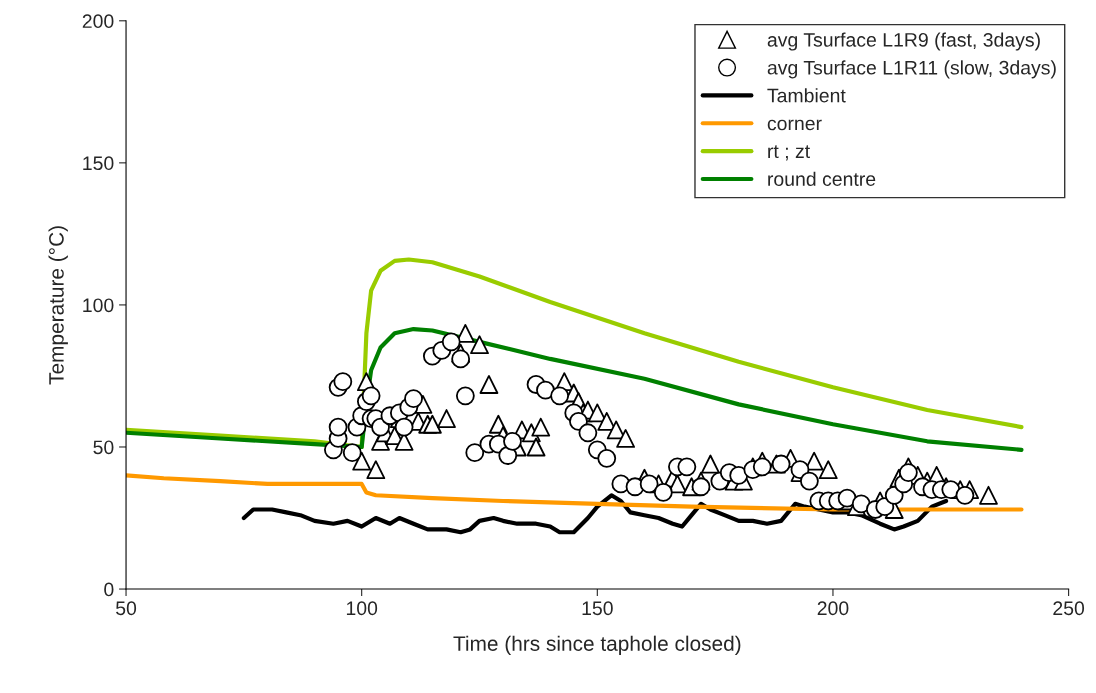 The image size is (1096, 693). Describe the element at coordinates (98, 21) in the screenshot. I see `y-tick-label: 200` at that location.